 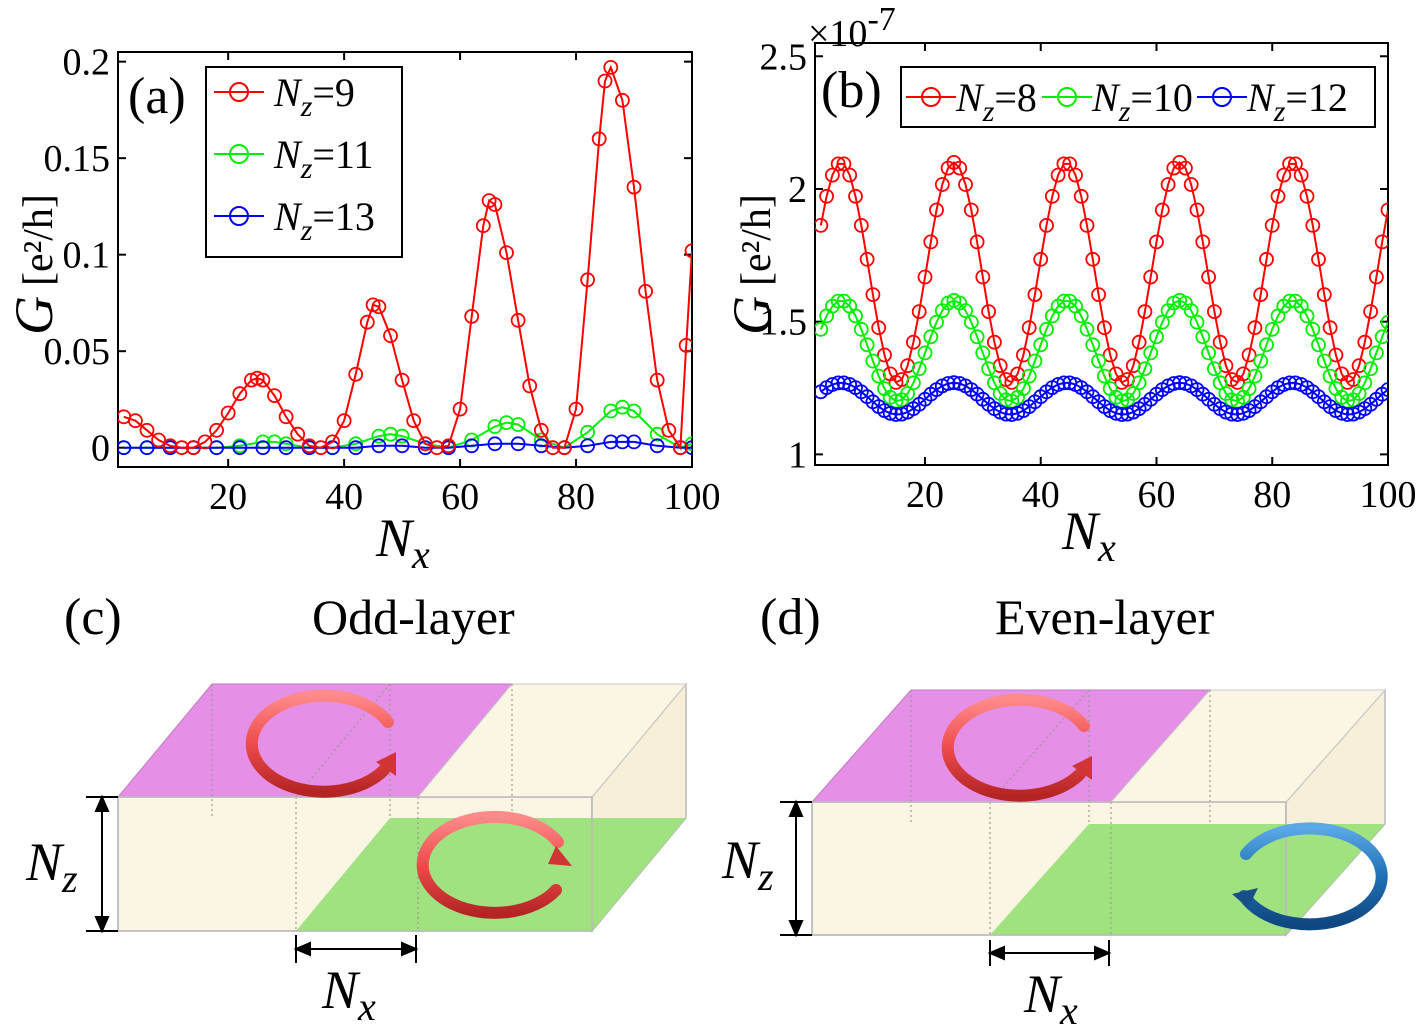 What do you see at coordinates (1297, 101) in the screenshot?
I see `legend-entry: Nz=12` at bounding box center [1297, 101].